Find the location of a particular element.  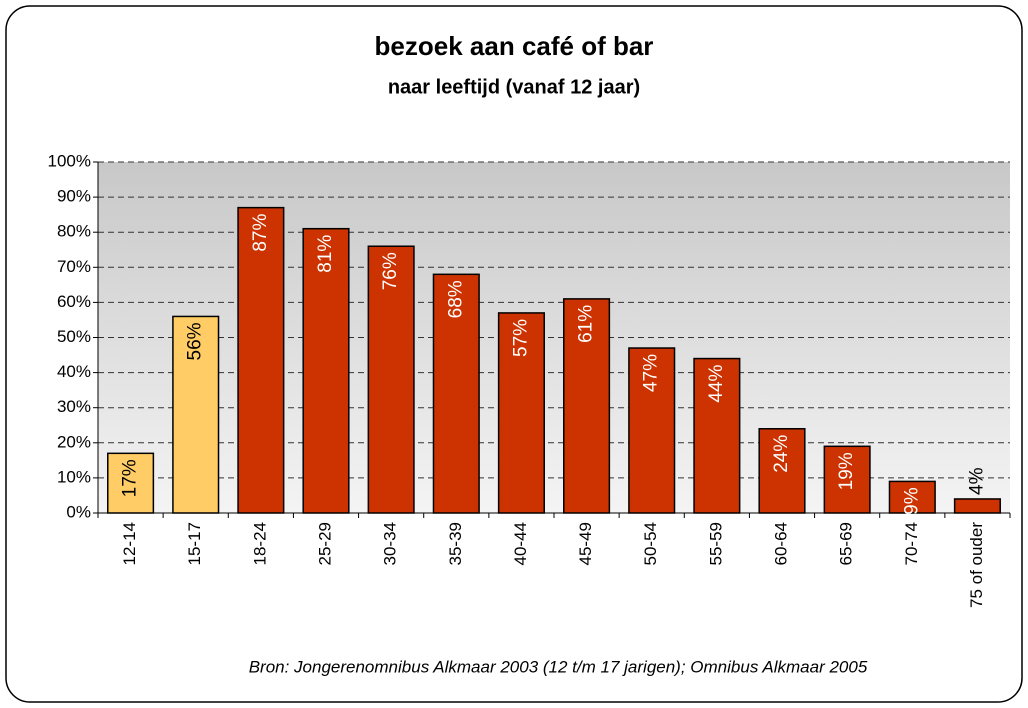

y-tick-label: 70% is located at coordinates (74, 266).